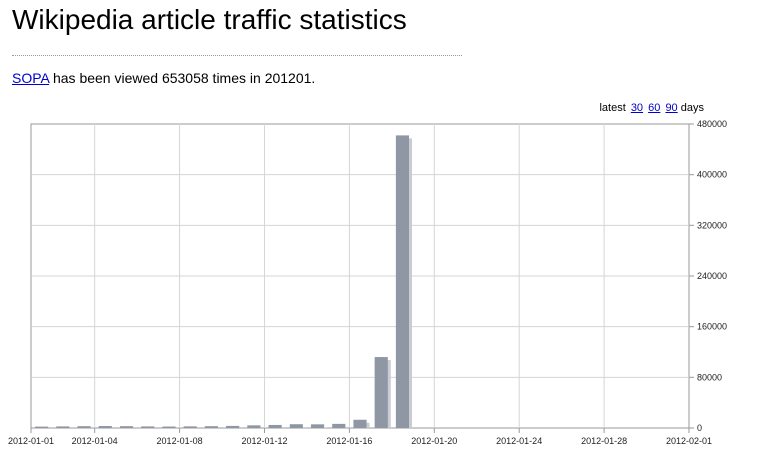 Image resolution: width=760 pixels, height=456 pixels. Describe the element at coordinates (712, 175) in the screenshot. I see `y-tick-label: 400000` at that location.